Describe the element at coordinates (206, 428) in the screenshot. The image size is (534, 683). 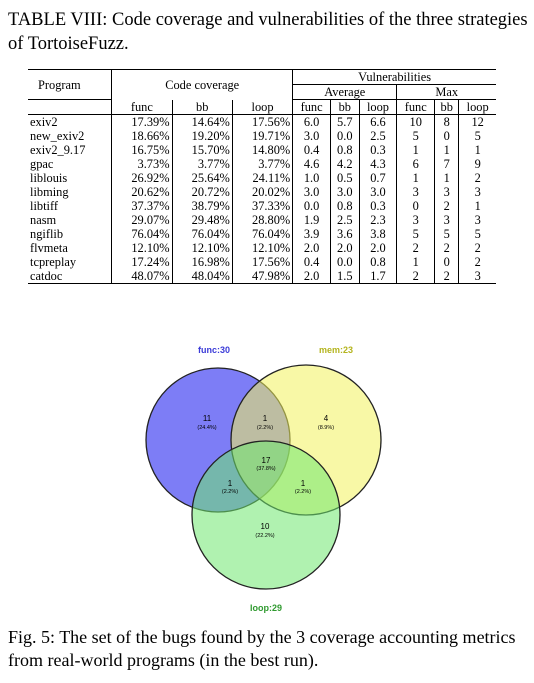
I see `func-only-pct: (24.4%)` at that location.